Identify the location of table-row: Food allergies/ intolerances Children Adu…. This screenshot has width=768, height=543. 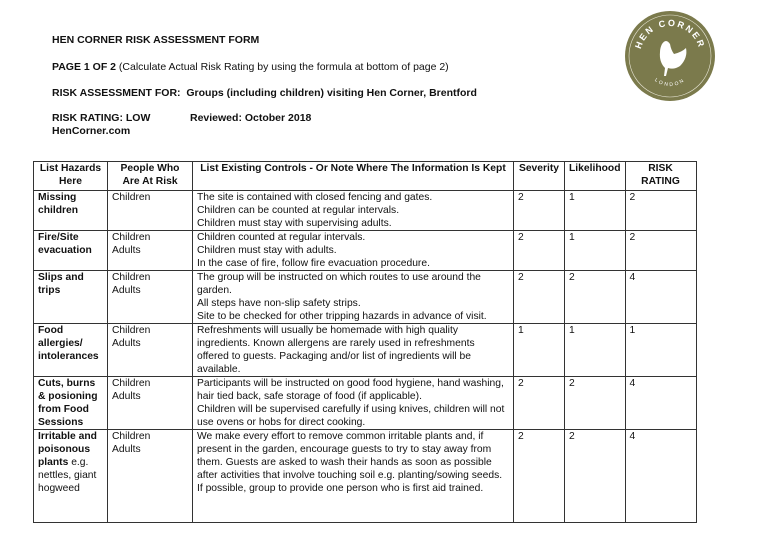
(365, 350).